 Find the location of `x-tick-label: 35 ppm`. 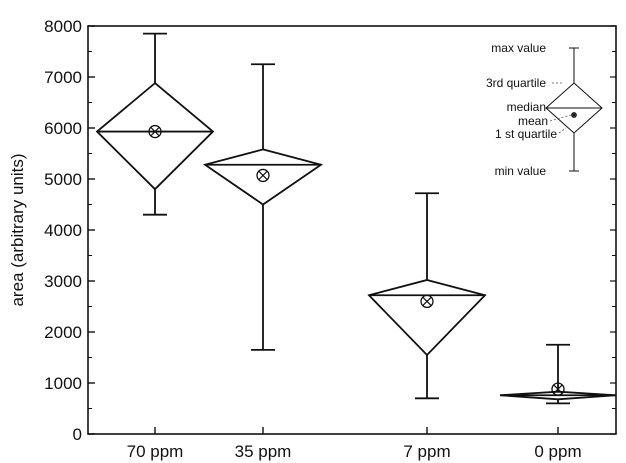

x-tick-label: 35 ppm is located at coordinates (263, 451).